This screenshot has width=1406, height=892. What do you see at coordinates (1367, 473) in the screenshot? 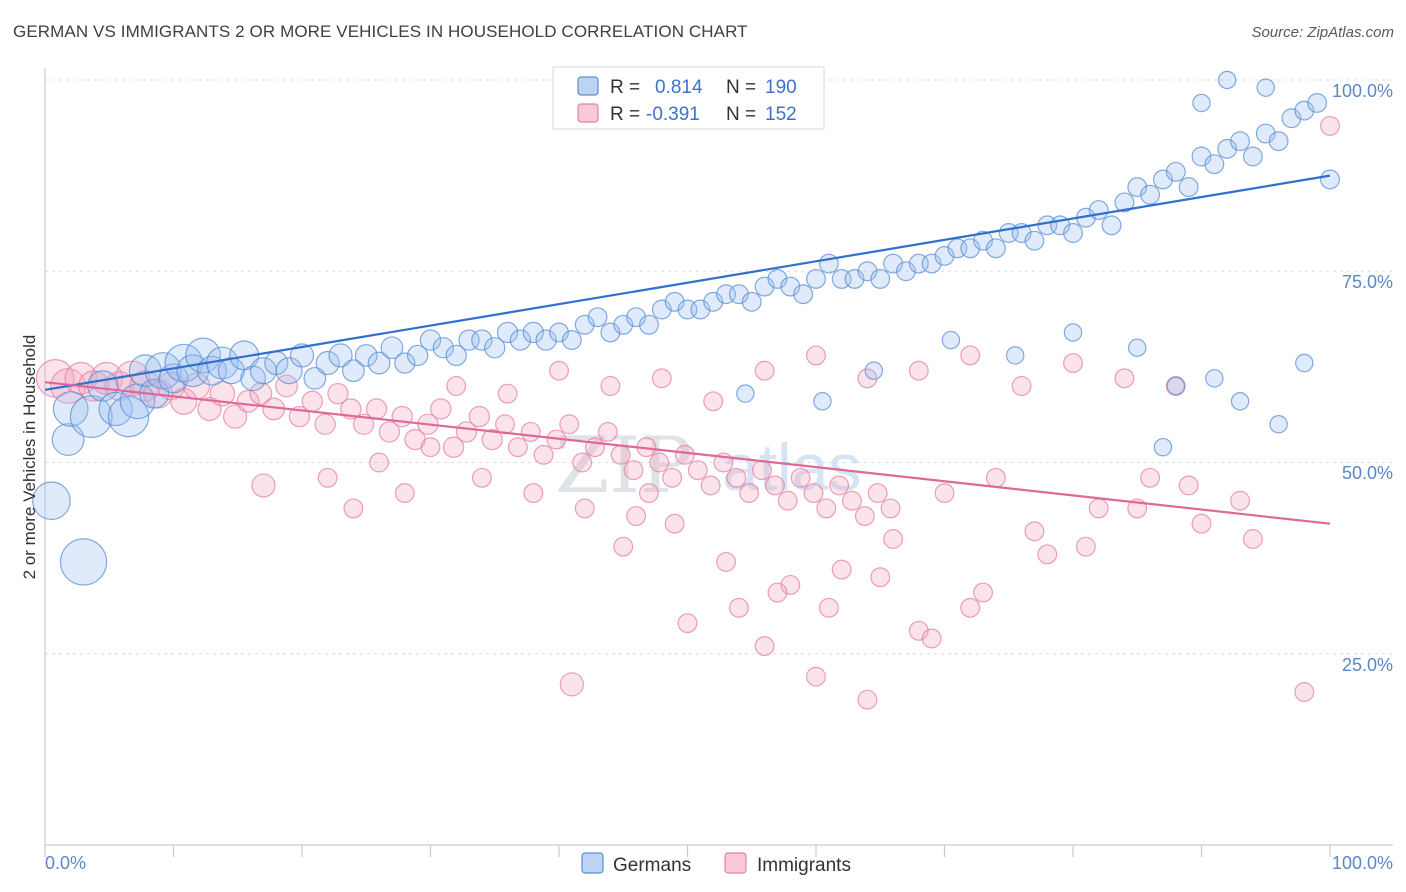
I see `y-tick-label-50: 50.0%` at bounding box center [1367, 473].